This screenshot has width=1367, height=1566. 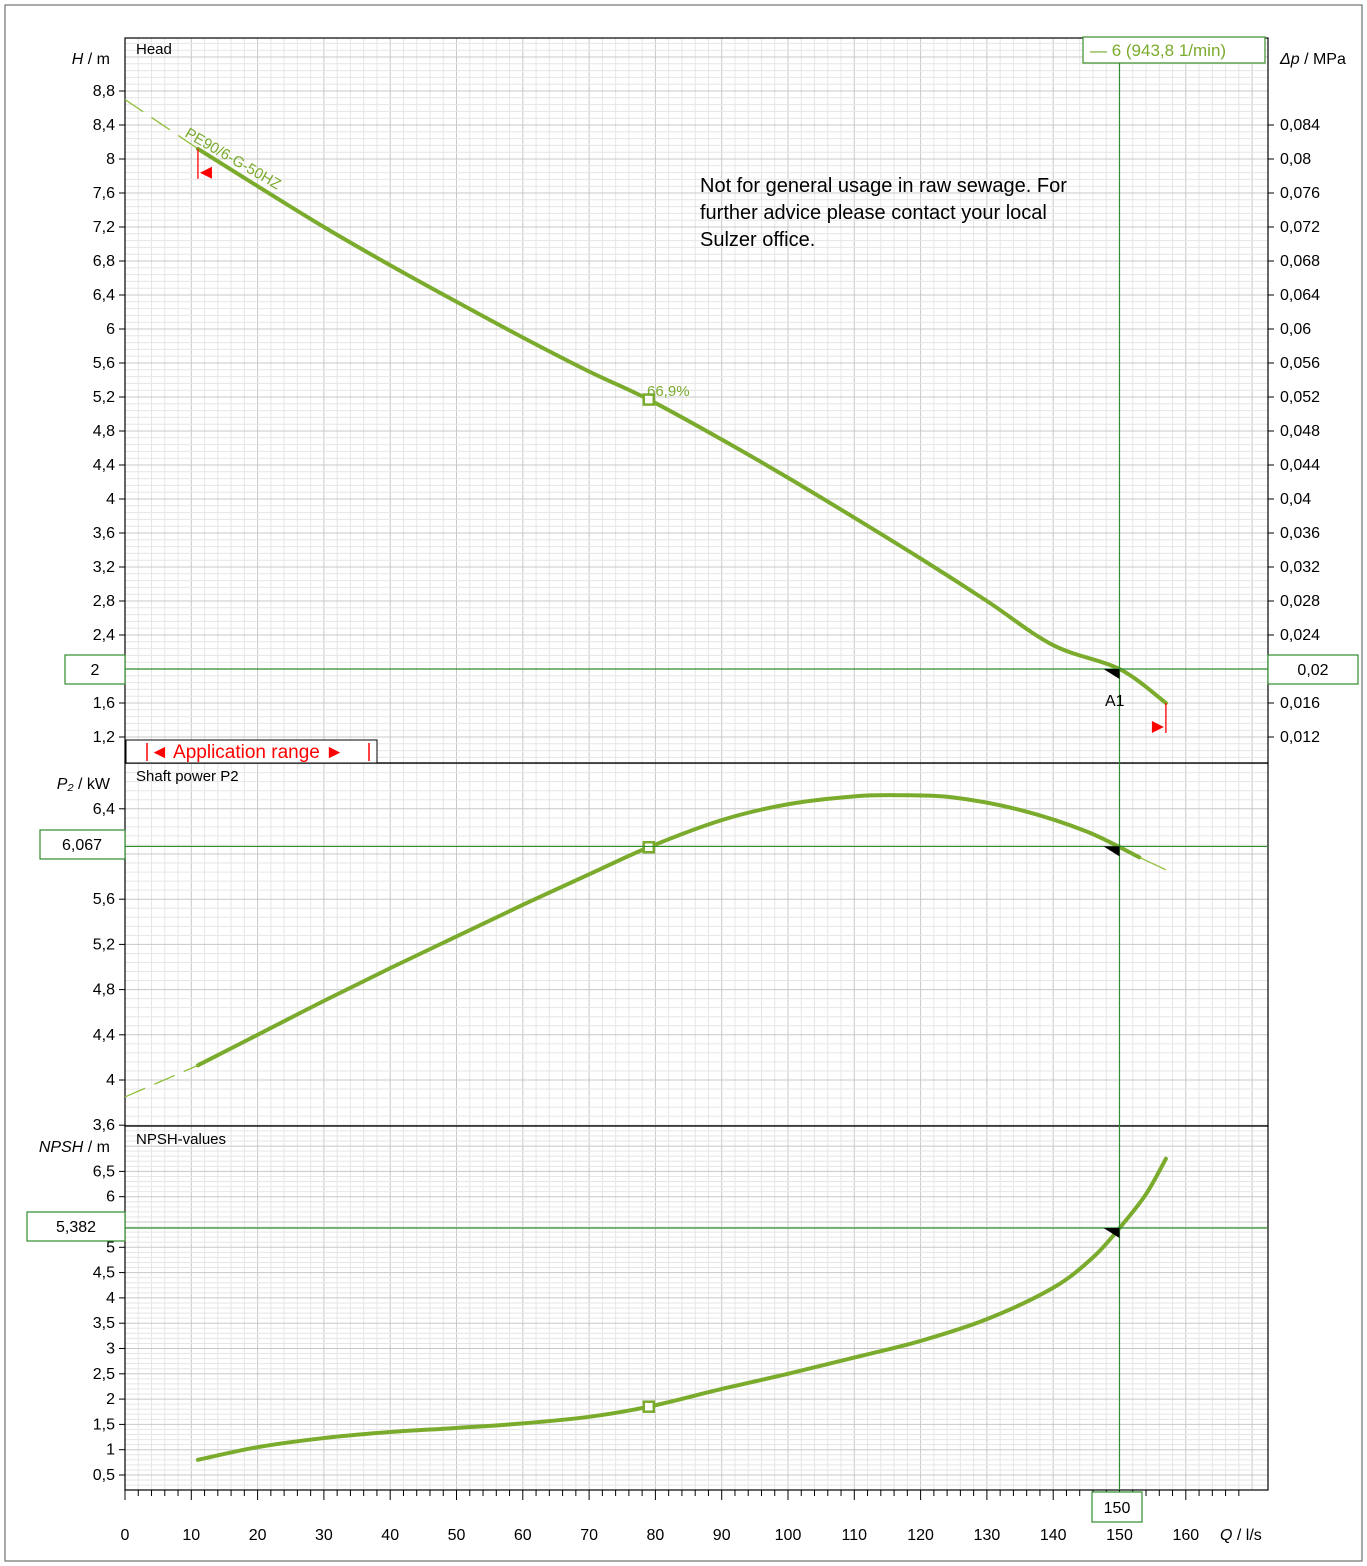 What do you see at coordinates (187, 776) in the screenshot?
I see `power-panel-title: Shaft power P2` at bounding box center [187, 776].